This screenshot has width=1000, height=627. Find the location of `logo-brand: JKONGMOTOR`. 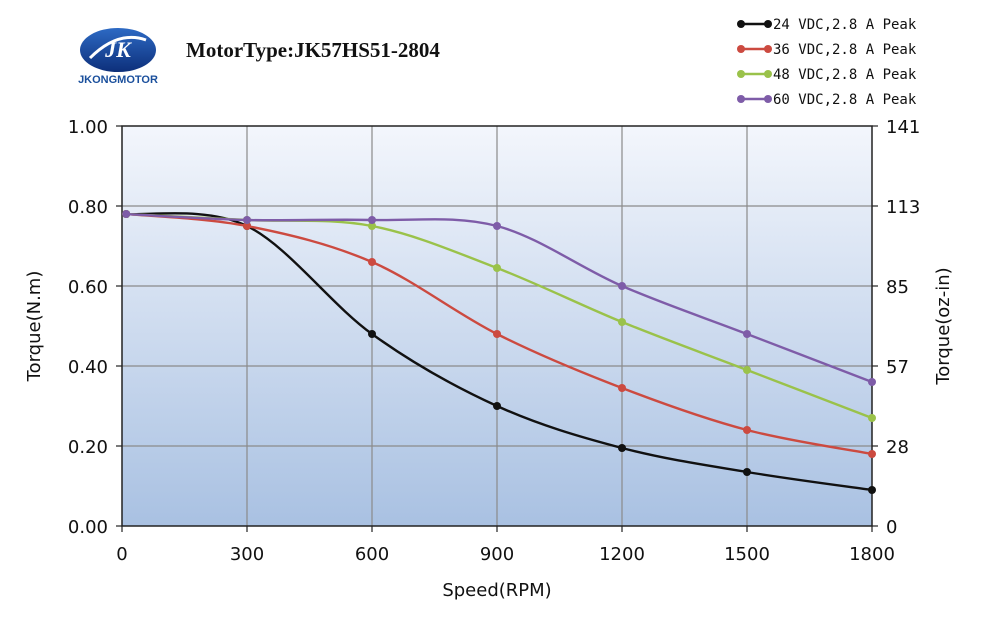

logo-brand: JKONGMOTOR is located at coordinates (118, 80).